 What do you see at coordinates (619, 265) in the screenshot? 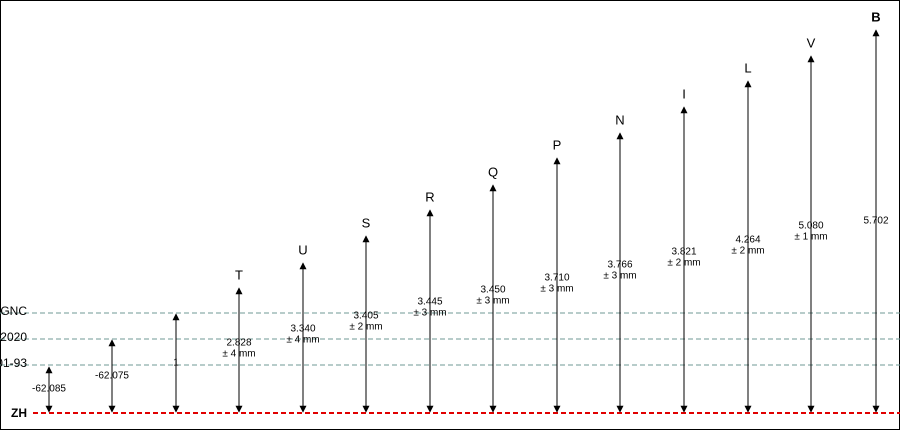
I see `arrow-value: 3.766` at bounding box center [619, 265].